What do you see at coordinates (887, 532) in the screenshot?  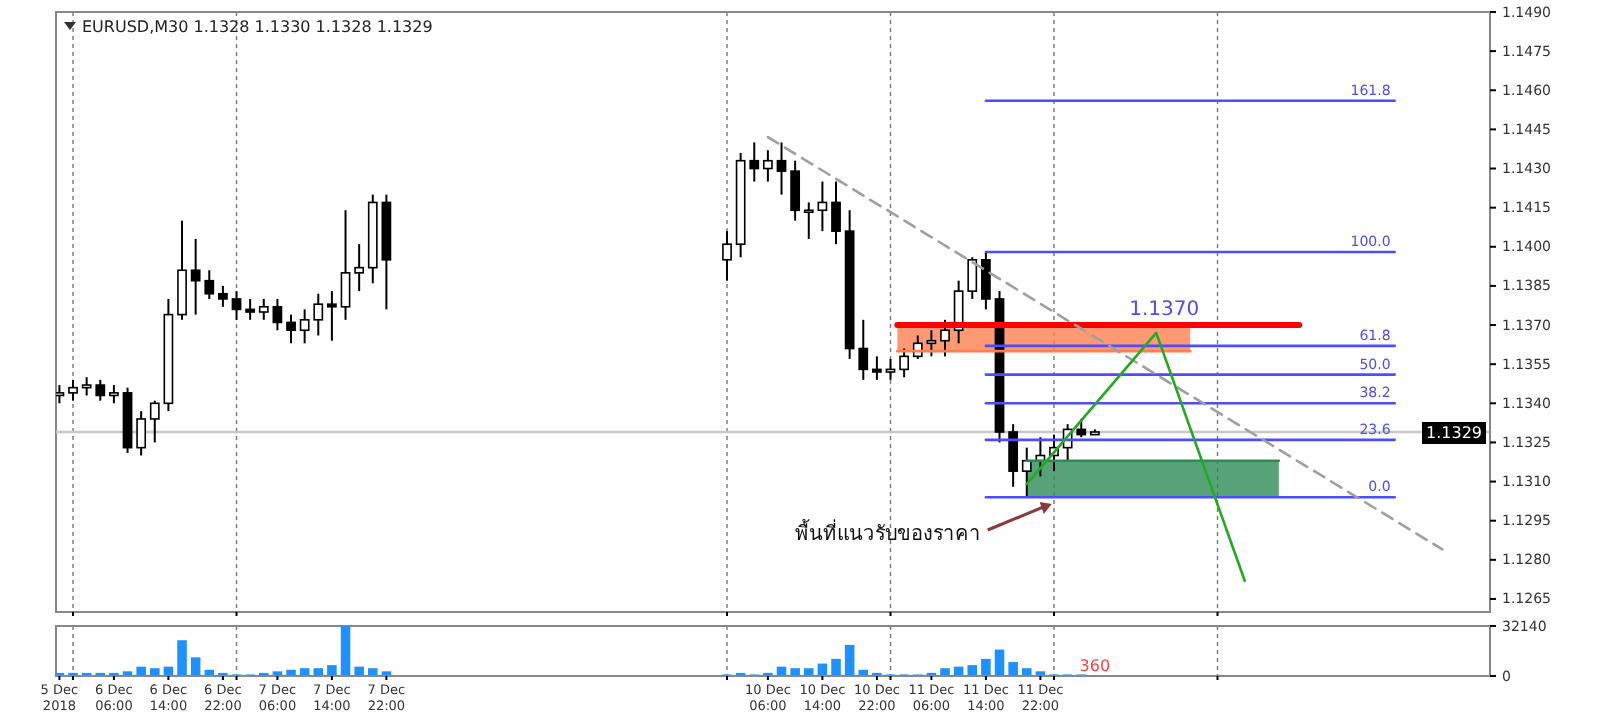 I see `annotation: พื้นที่แนวรับของราคา` at bounding box center [887, 532].